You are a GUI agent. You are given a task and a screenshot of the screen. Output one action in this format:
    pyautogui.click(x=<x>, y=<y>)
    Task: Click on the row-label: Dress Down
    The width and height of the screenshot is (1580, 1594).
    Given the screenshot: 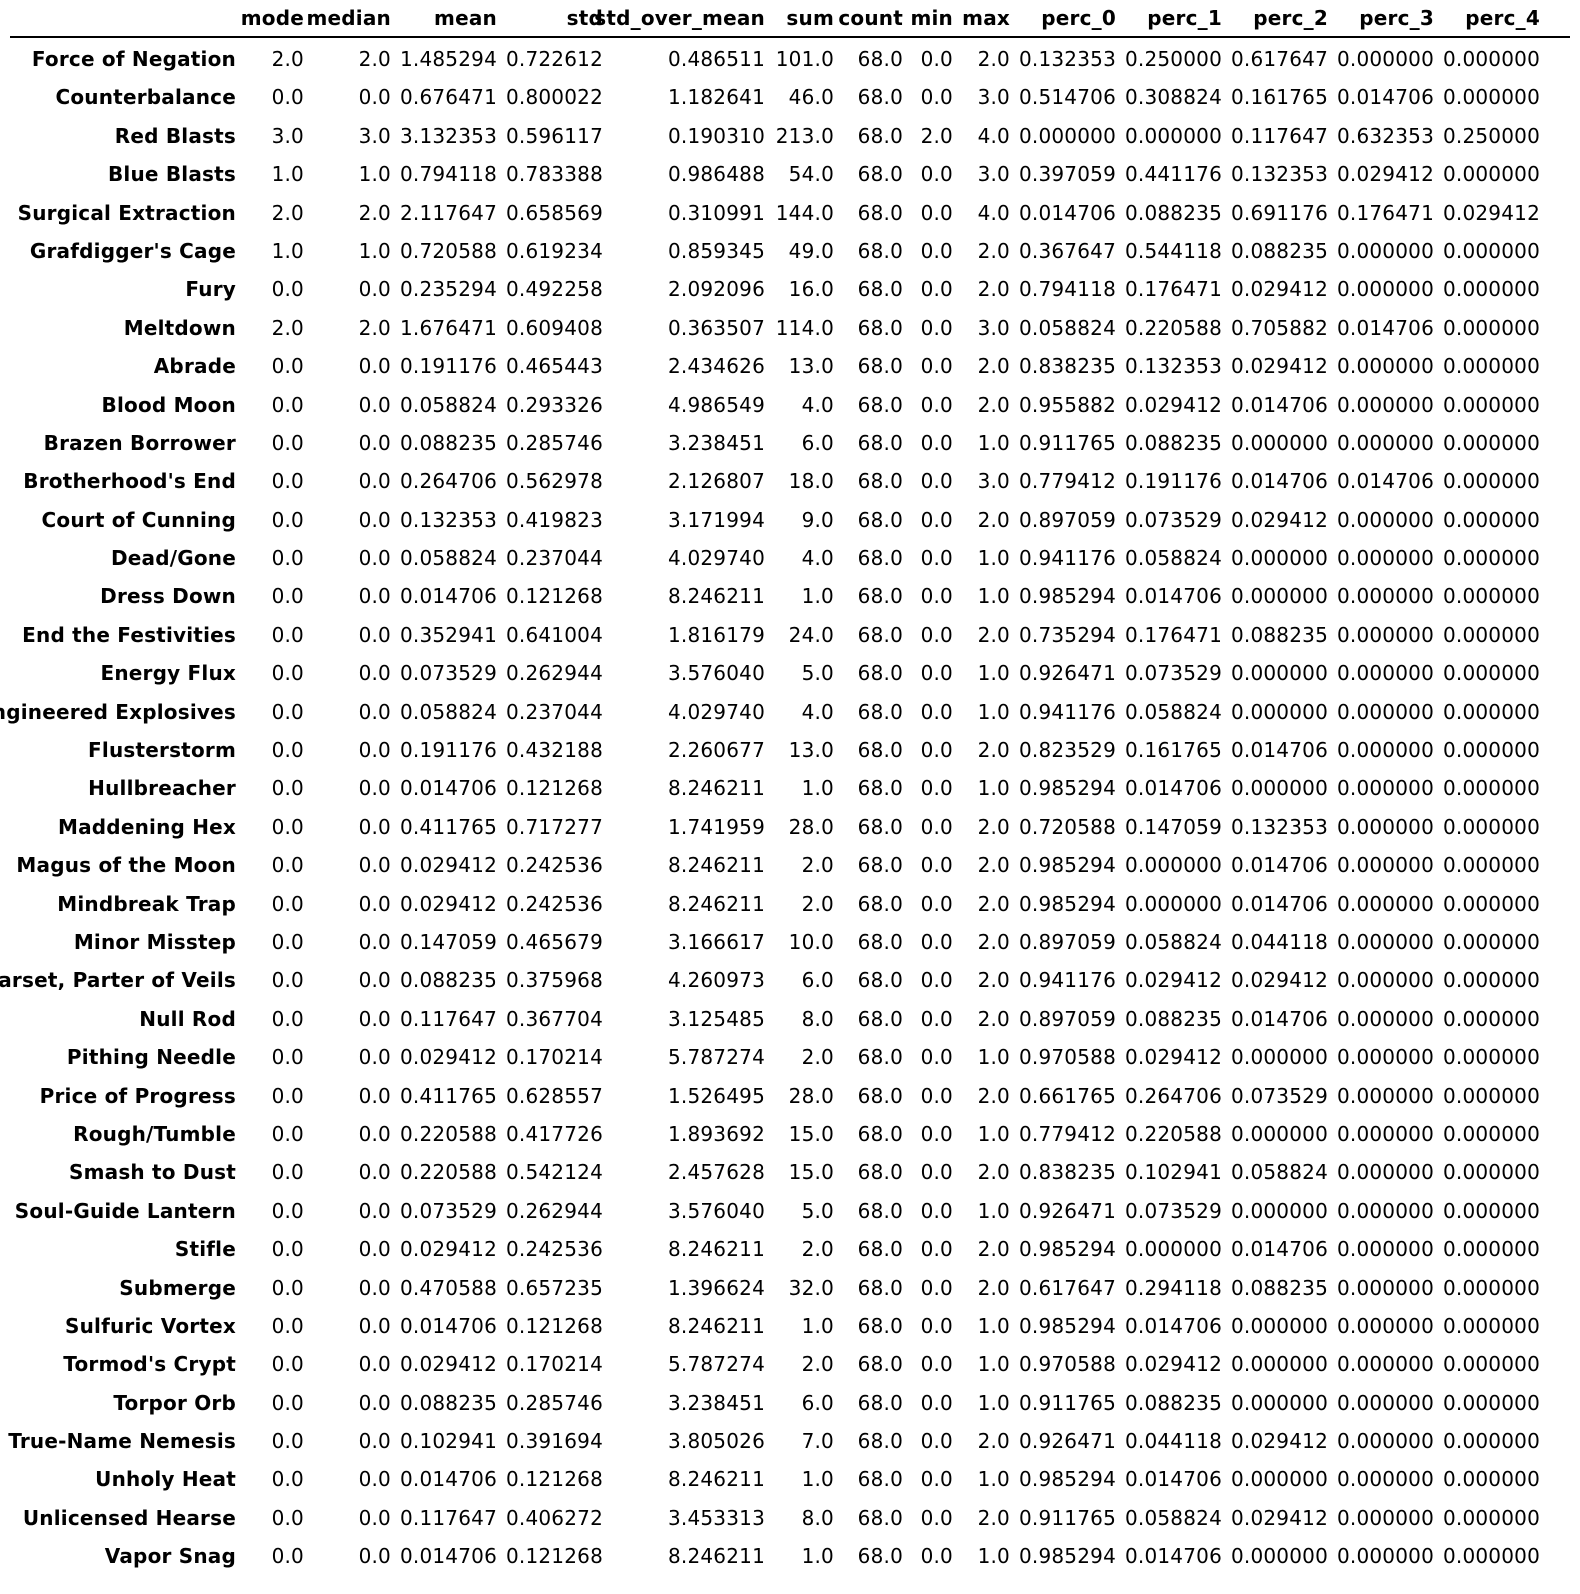 What is the action you would take?
    pyautogui.click(x=168, y=596)
    